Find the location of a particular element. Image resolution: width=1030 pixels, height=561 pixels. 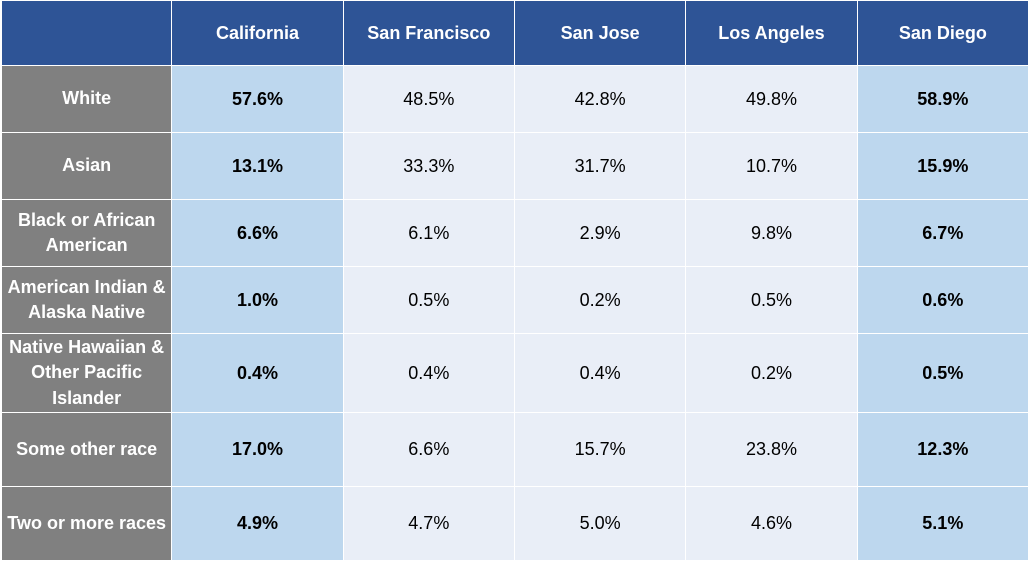

data-cell: 5.0% is located at coordinates (600, 523).